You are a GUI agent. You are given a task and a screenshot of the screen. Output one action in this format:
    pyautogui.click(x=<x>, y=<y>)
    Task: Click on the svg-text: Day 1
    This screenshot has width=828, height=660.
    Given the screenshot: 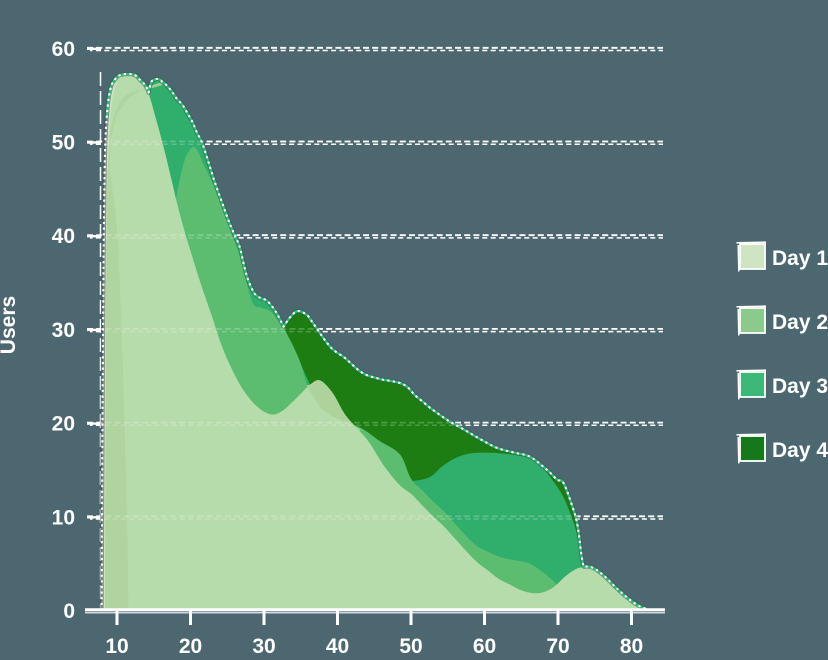 What is the action you would take?
    pyautogui.click(x=800, y=258)
    